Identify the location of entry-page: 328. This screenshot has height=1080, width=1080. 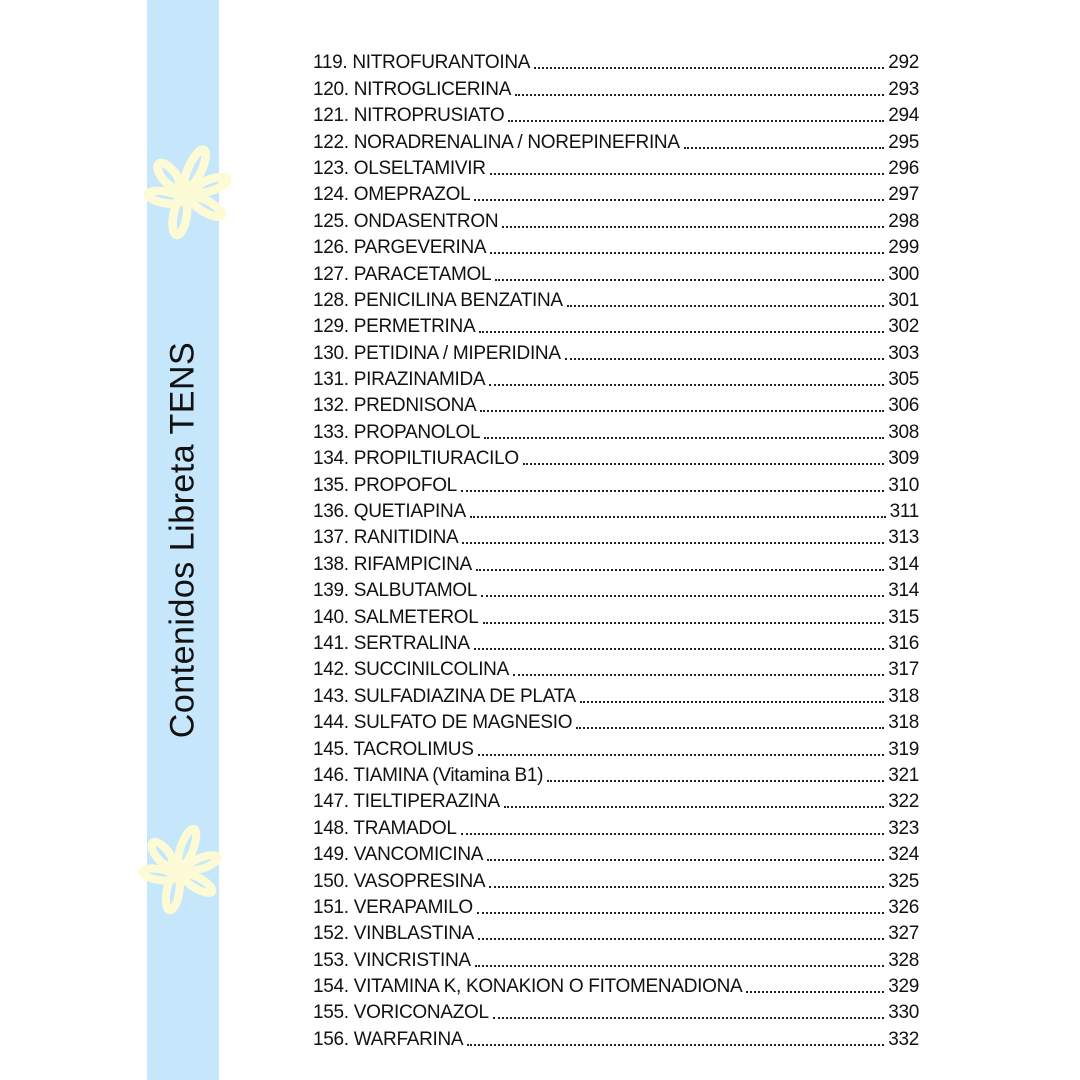
(903, 960).